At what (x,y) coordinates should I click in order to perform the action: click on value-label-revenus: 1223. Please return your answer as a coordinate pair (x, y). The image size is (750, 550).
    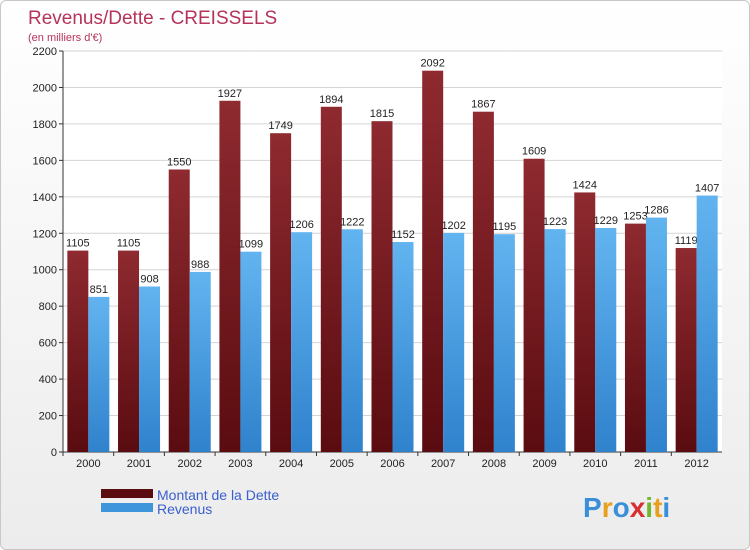
    Looking at the image, I should click on (555, 222).